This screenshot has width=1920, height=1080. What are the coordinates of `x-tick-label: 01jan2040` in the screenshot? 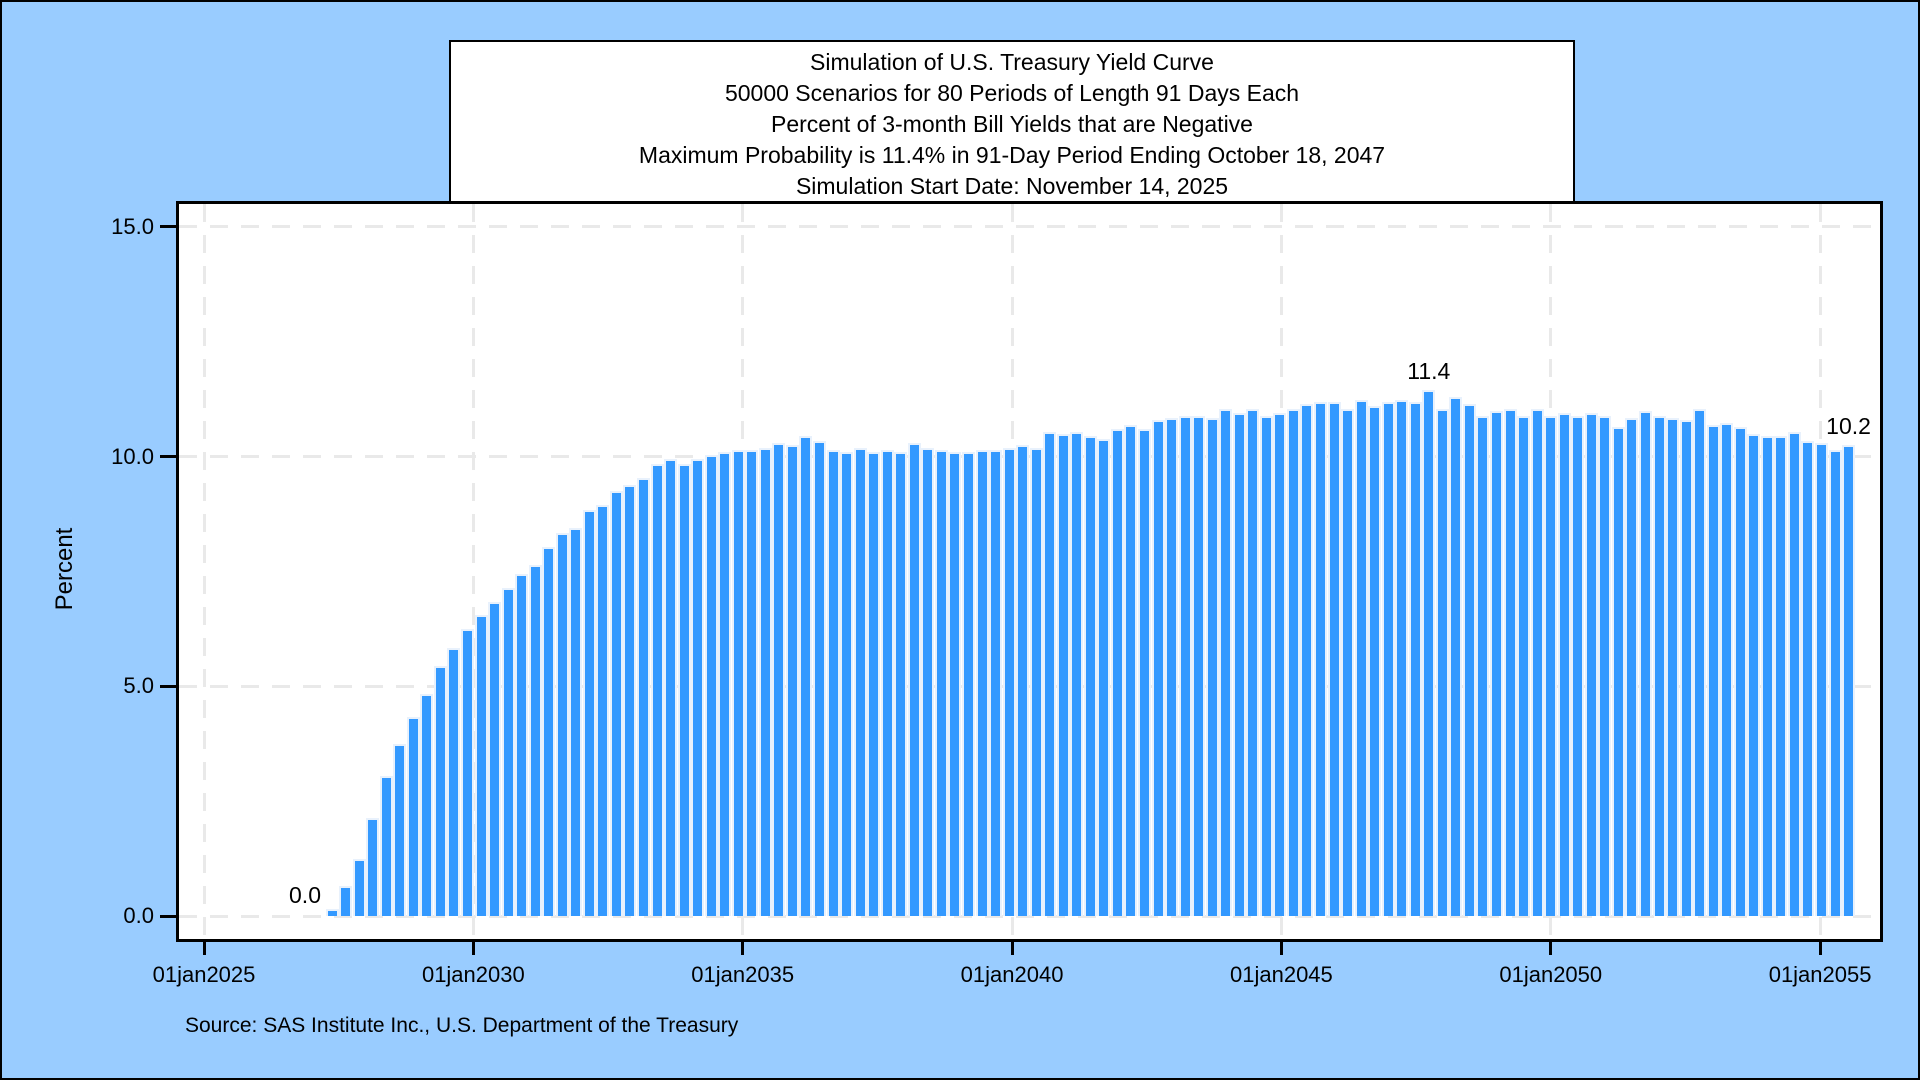 It's located at (1012, 974).